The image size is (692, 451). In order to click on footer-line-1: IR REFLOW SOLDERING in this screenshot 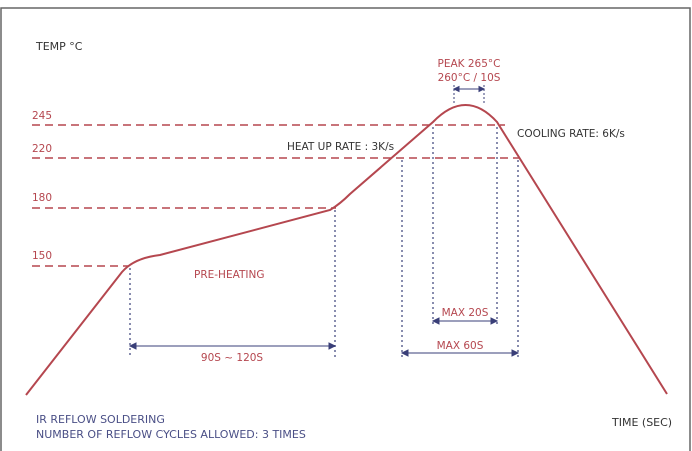, I will do `click(100, 419)`.